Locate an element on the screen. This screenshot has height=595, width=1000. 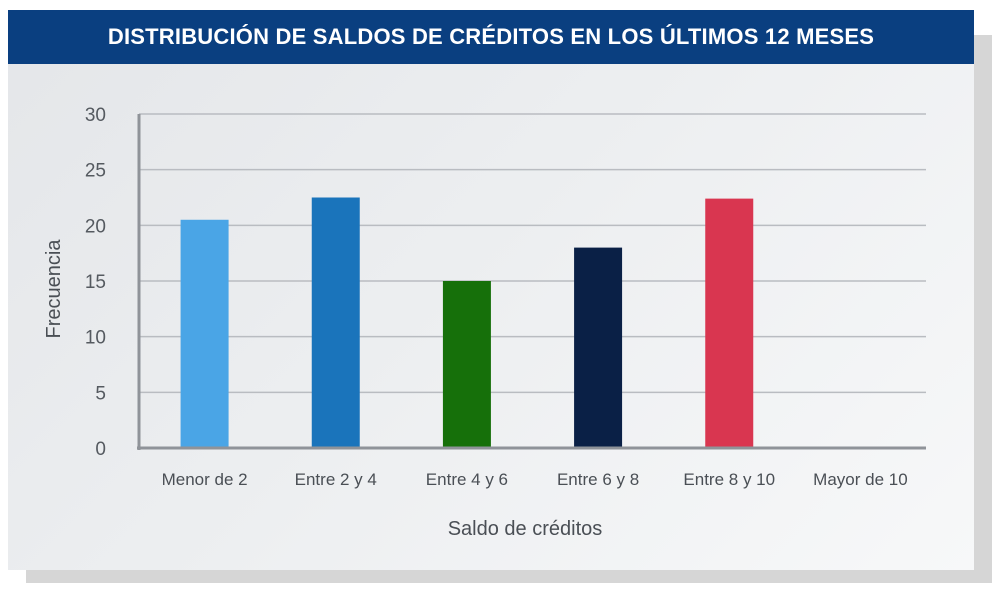
y-tick-label: 25 is located at coordinates (95, 171).